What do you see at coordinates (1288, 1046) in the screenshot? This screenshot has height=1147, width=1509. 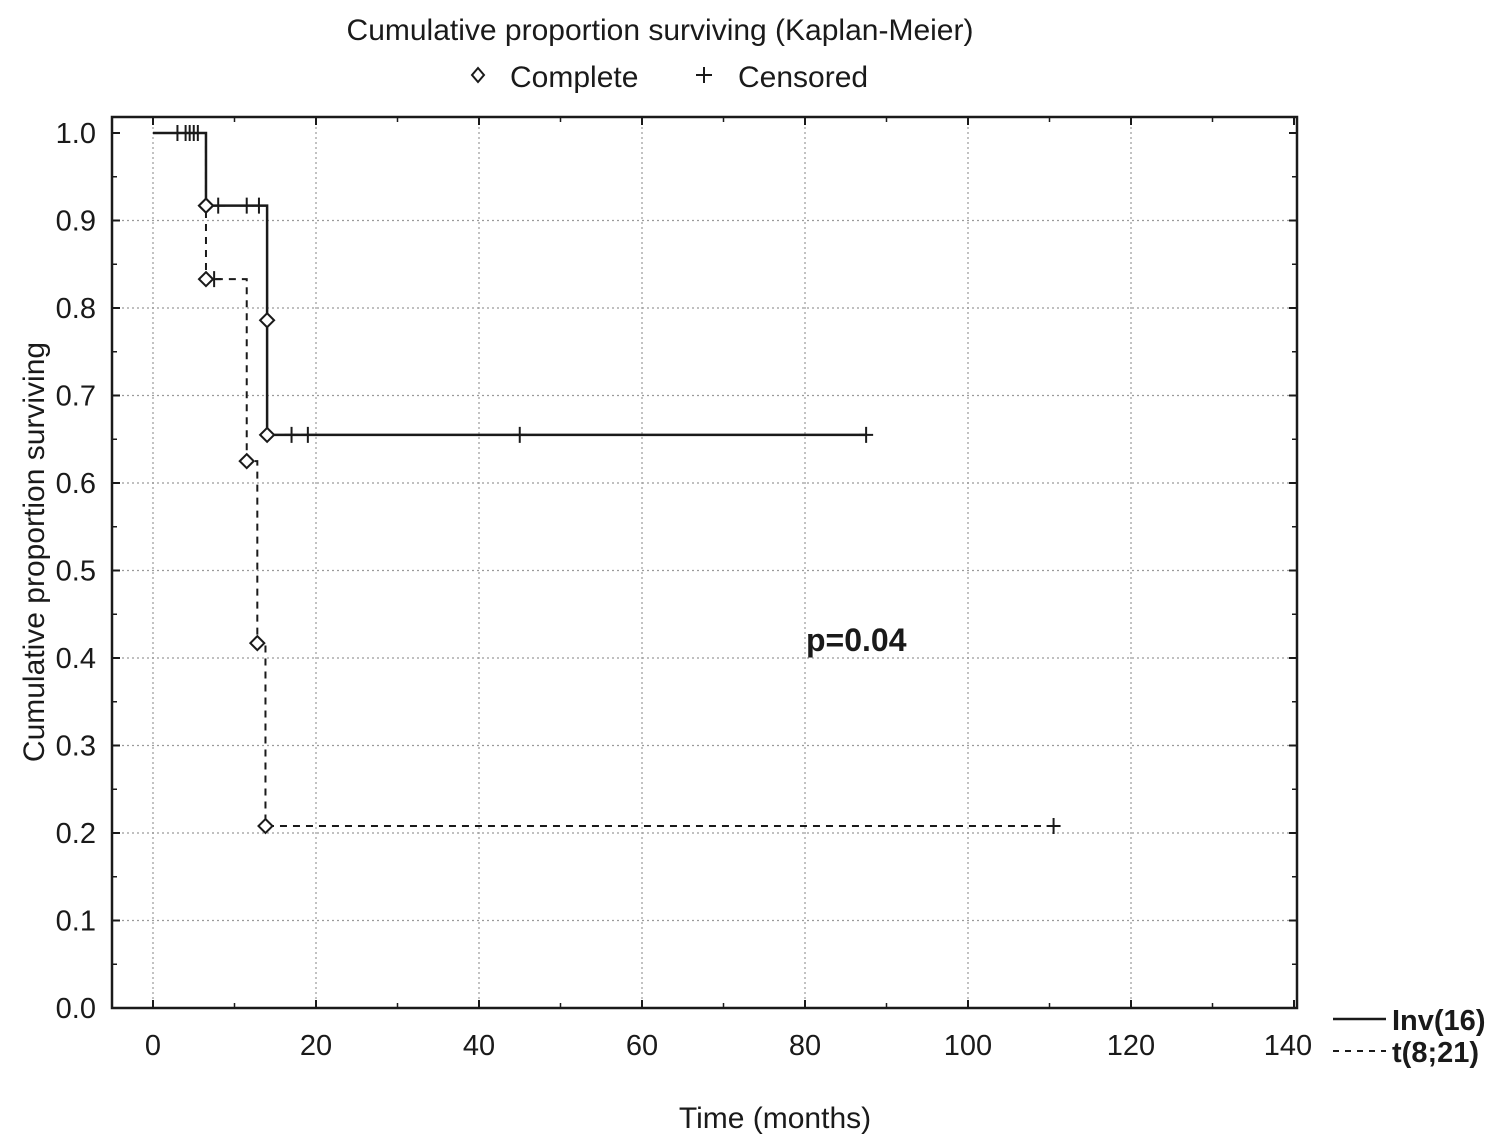 I see `x-tick-label: 140` at bounding box center [1288, 1046].